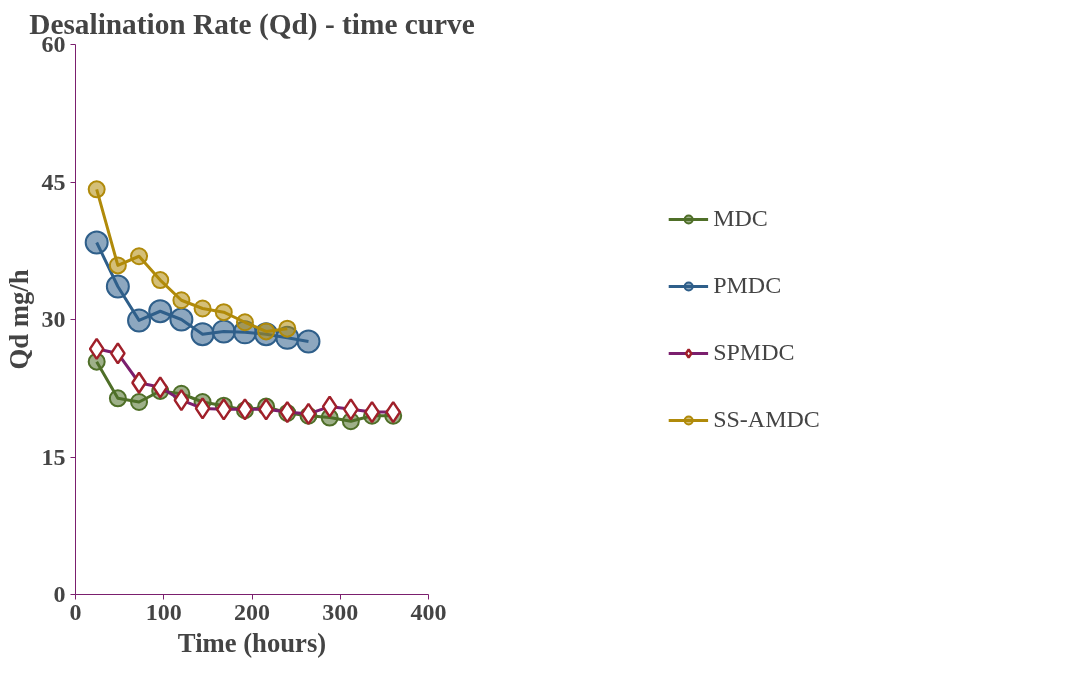 The image size is (1075, 674). What do you see at coordinates (18, 319) in the screenshot?
I see `y-axis-title: Qd mg/h` at bounding box center [18, 319].